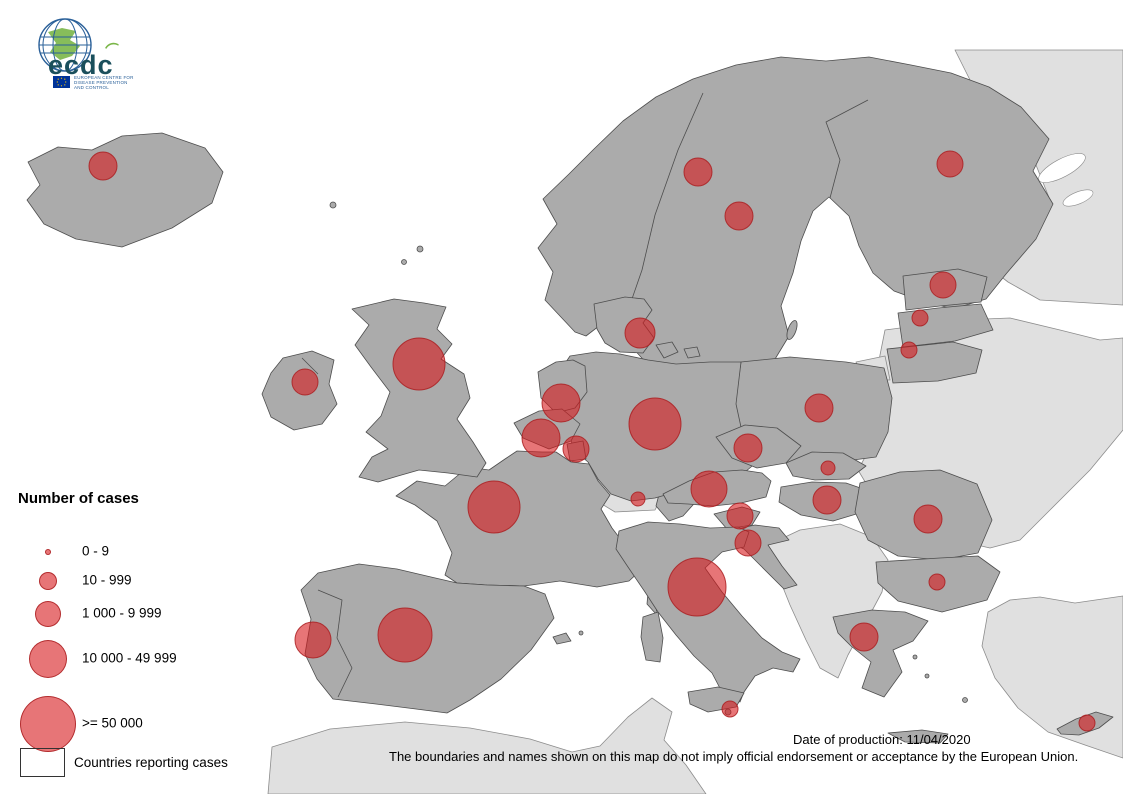  What do you see at coordinates (103, 166) in the screenshot?
I see `case-circle-iceland: Iceland: 1 000 - 9 999` at bounding box center [103, 166].